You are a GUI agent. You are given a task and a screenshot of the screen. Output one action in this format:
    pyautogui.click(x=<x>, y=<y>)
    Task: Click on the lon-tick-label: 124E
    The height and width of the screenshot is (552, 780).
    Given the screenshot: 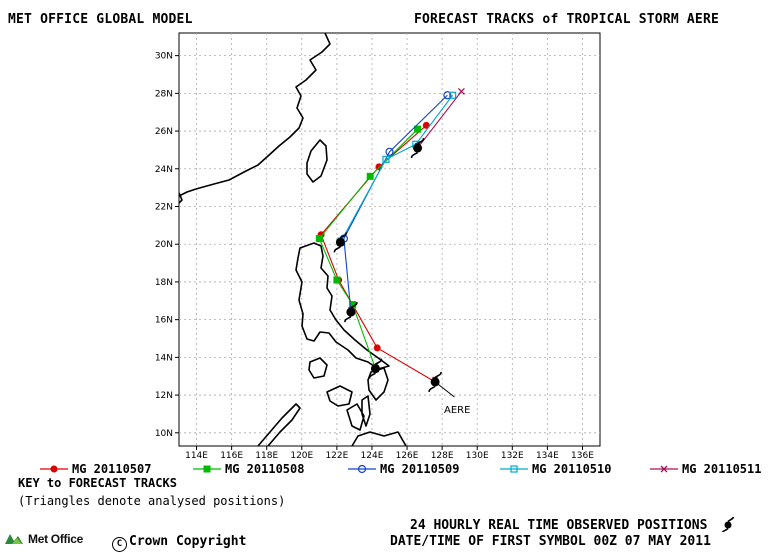 What is the action you would take?
    pyautogui.click(x=372, y=456)
    